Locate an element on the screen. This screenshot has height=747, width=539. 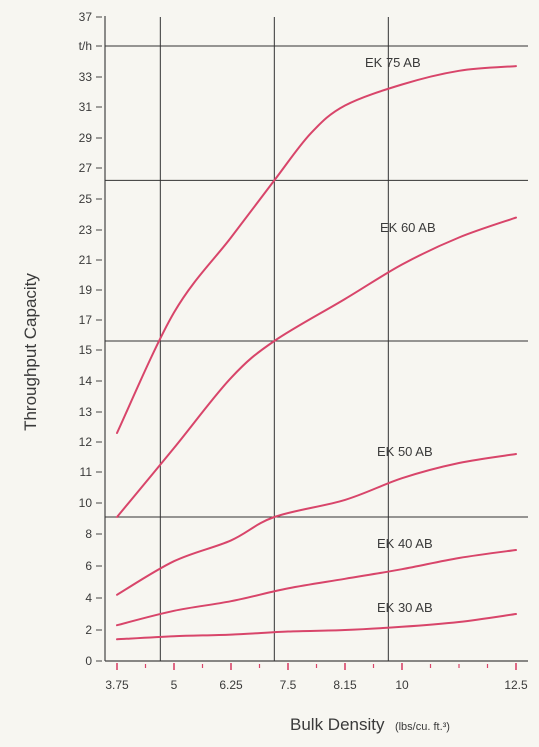
series-label-layer: EK 75 AB EK 60 AB EK 50 AB EK 40 AB EK 30 AB is located at coordinates (400, 335).